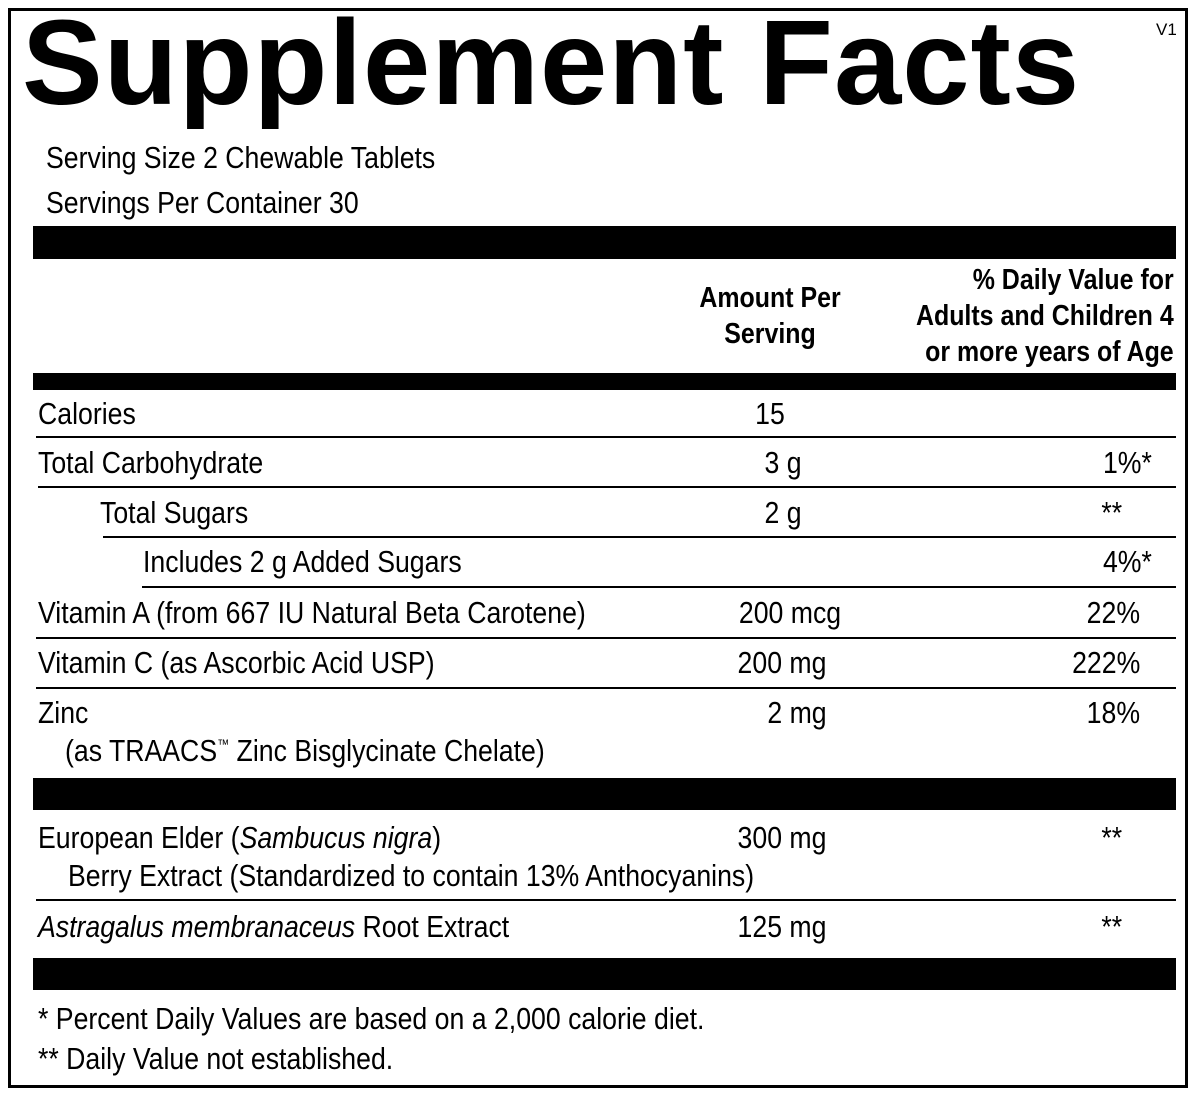  Describe the element at coordinates (236, 662) in the screenshot. I see `nutrient-name: Vitamin C (as Ascorbic Acid USP)` at that location.